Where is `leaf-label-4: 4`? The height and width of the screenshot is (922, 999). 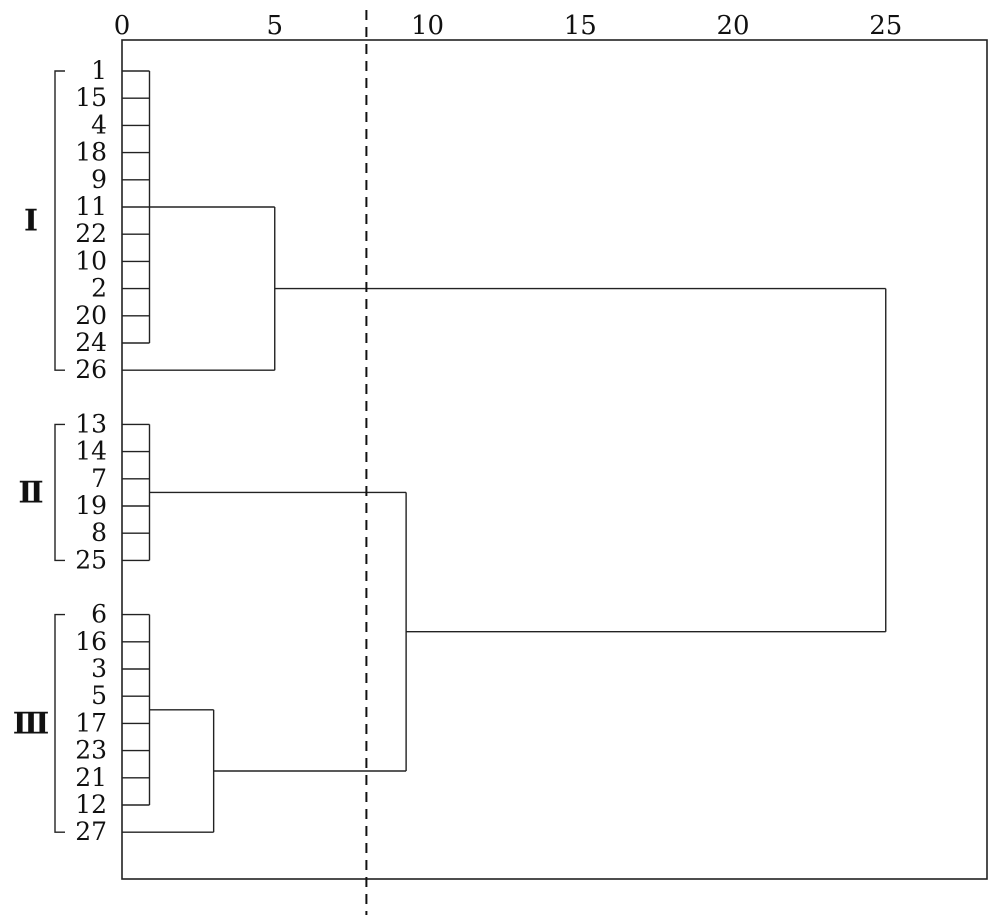 leaf-label-4: 4 is located at coordinates (99, 124).